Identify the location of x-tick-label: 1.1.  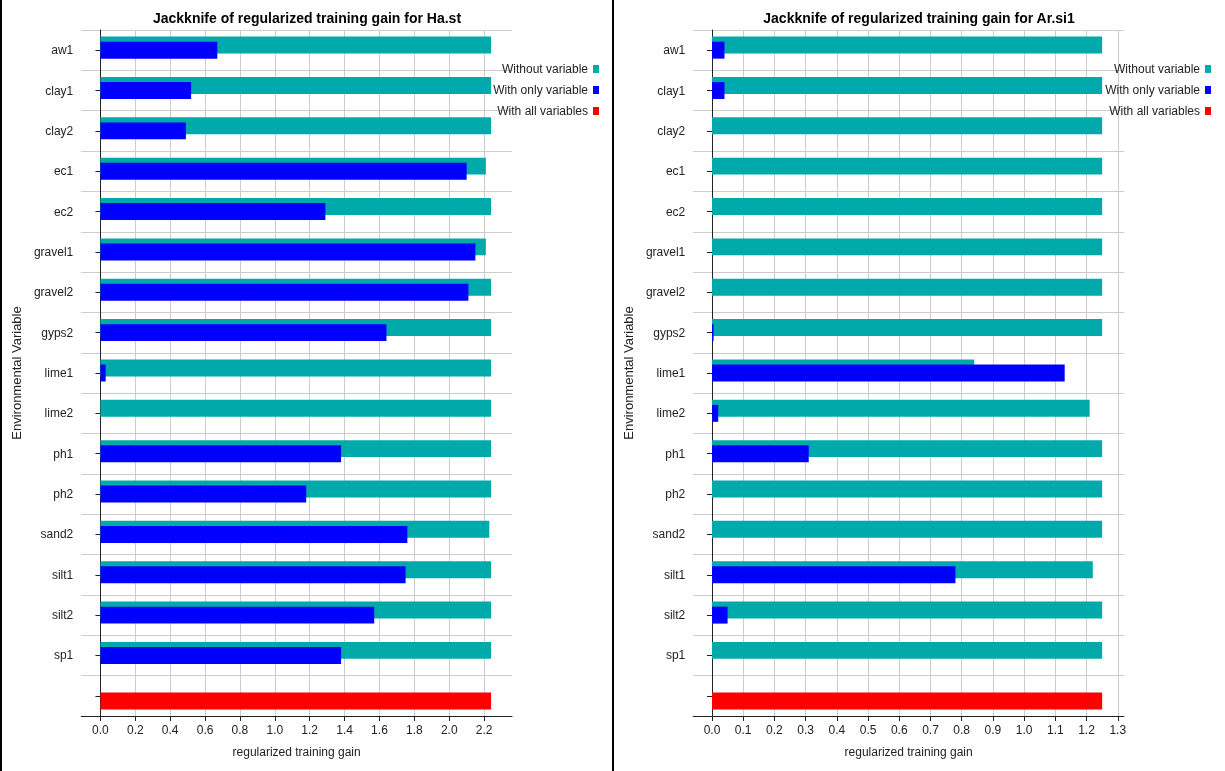
(1055, 730).